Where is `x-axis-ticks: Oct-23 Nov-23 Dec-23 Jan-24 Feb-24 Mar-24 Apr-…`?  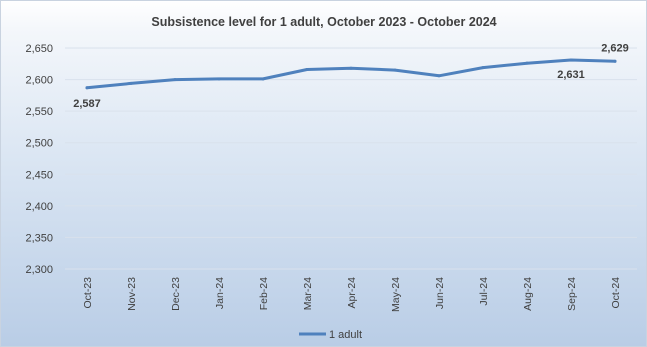 x-axis-ticks: Oct-23 Nov-23 Dec-23 Jan-24 Feb-24 Mar-24 Apr-… is located at coordinates (352, 294).